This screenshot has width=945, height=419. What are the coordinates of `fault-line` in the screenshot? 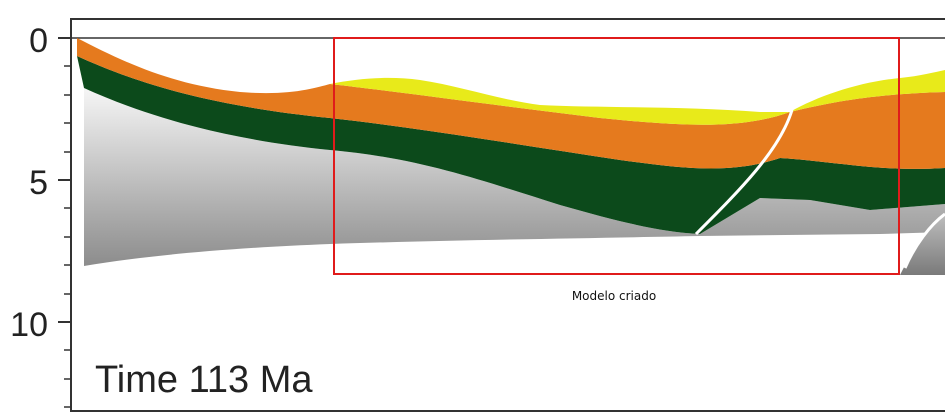 It's located at (744, 172).